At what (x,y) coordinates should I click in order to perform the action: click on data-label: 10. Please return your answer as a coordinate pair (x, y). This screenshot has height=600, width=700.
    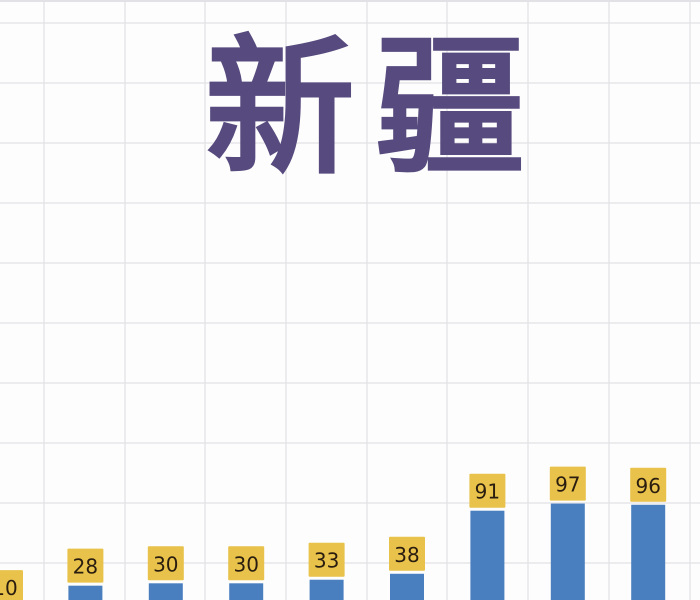
    Looking at the image, I should click on (9, 588).